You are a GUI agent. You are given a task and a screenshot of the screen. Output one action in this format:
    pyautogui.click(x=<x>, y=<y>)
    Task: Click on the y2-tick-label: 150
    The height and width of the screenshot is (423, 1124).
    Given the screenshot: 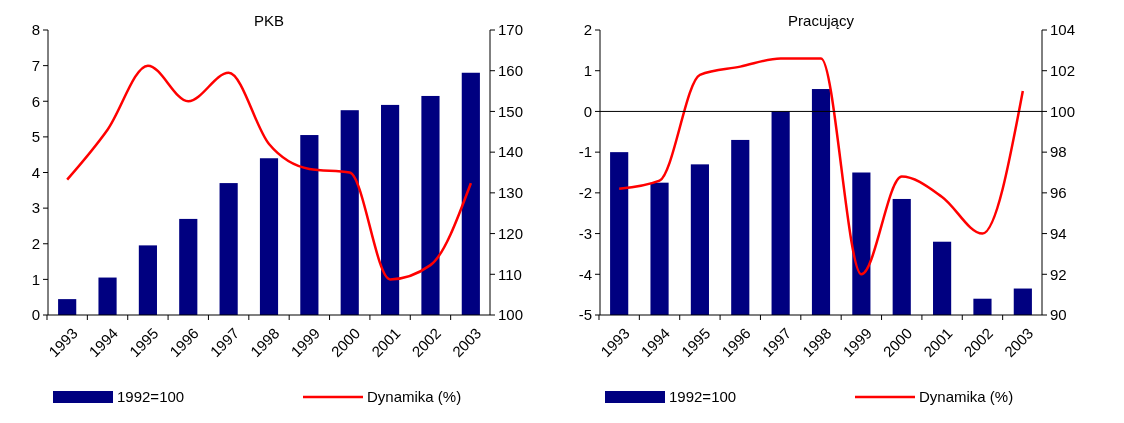 What is the action you would take?
    pyautogui.click(x=511, y=111)
    